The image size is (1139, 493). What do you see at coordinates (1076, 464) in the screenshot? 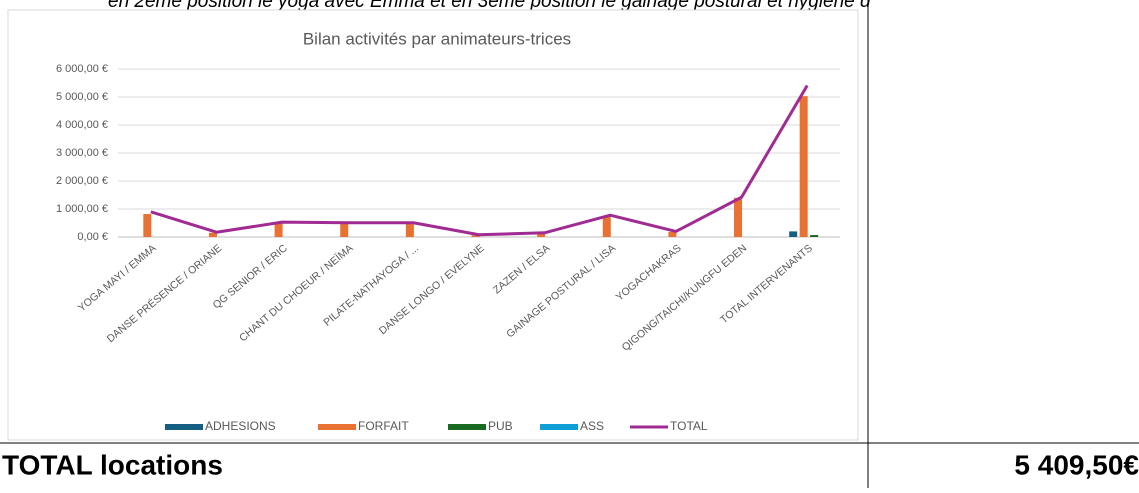
I see `total-value: 5 409,50€` at bounding box center [1076, 464].